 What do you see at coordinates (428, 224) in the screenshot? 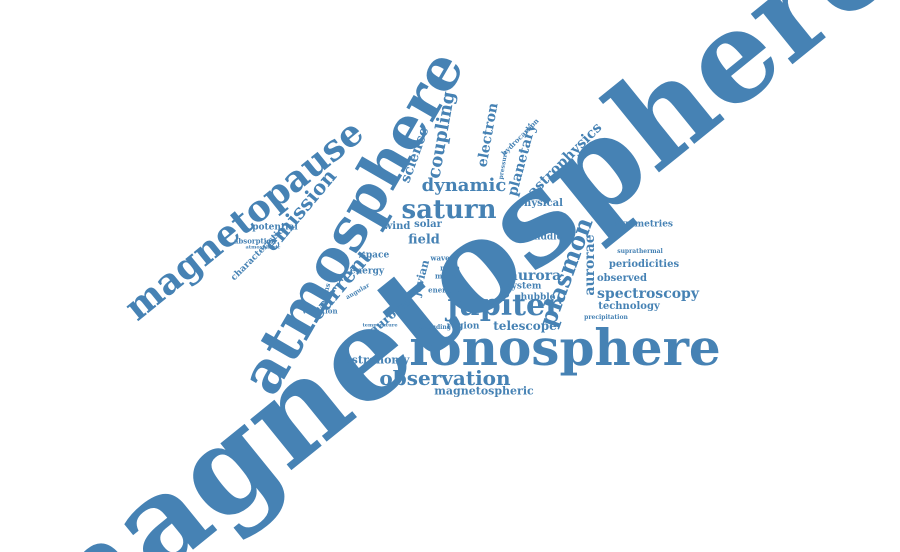
I see `word-solar: solar` at bounding box center [428, 224].